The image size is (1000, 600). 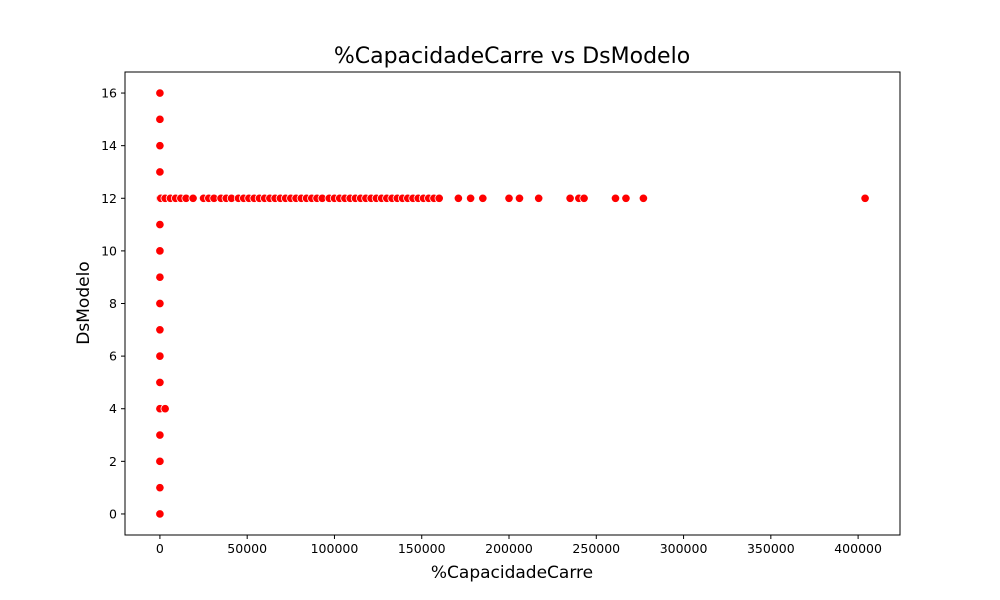 I want to click on x-tick-label: 0, so click(x=160, y=548).